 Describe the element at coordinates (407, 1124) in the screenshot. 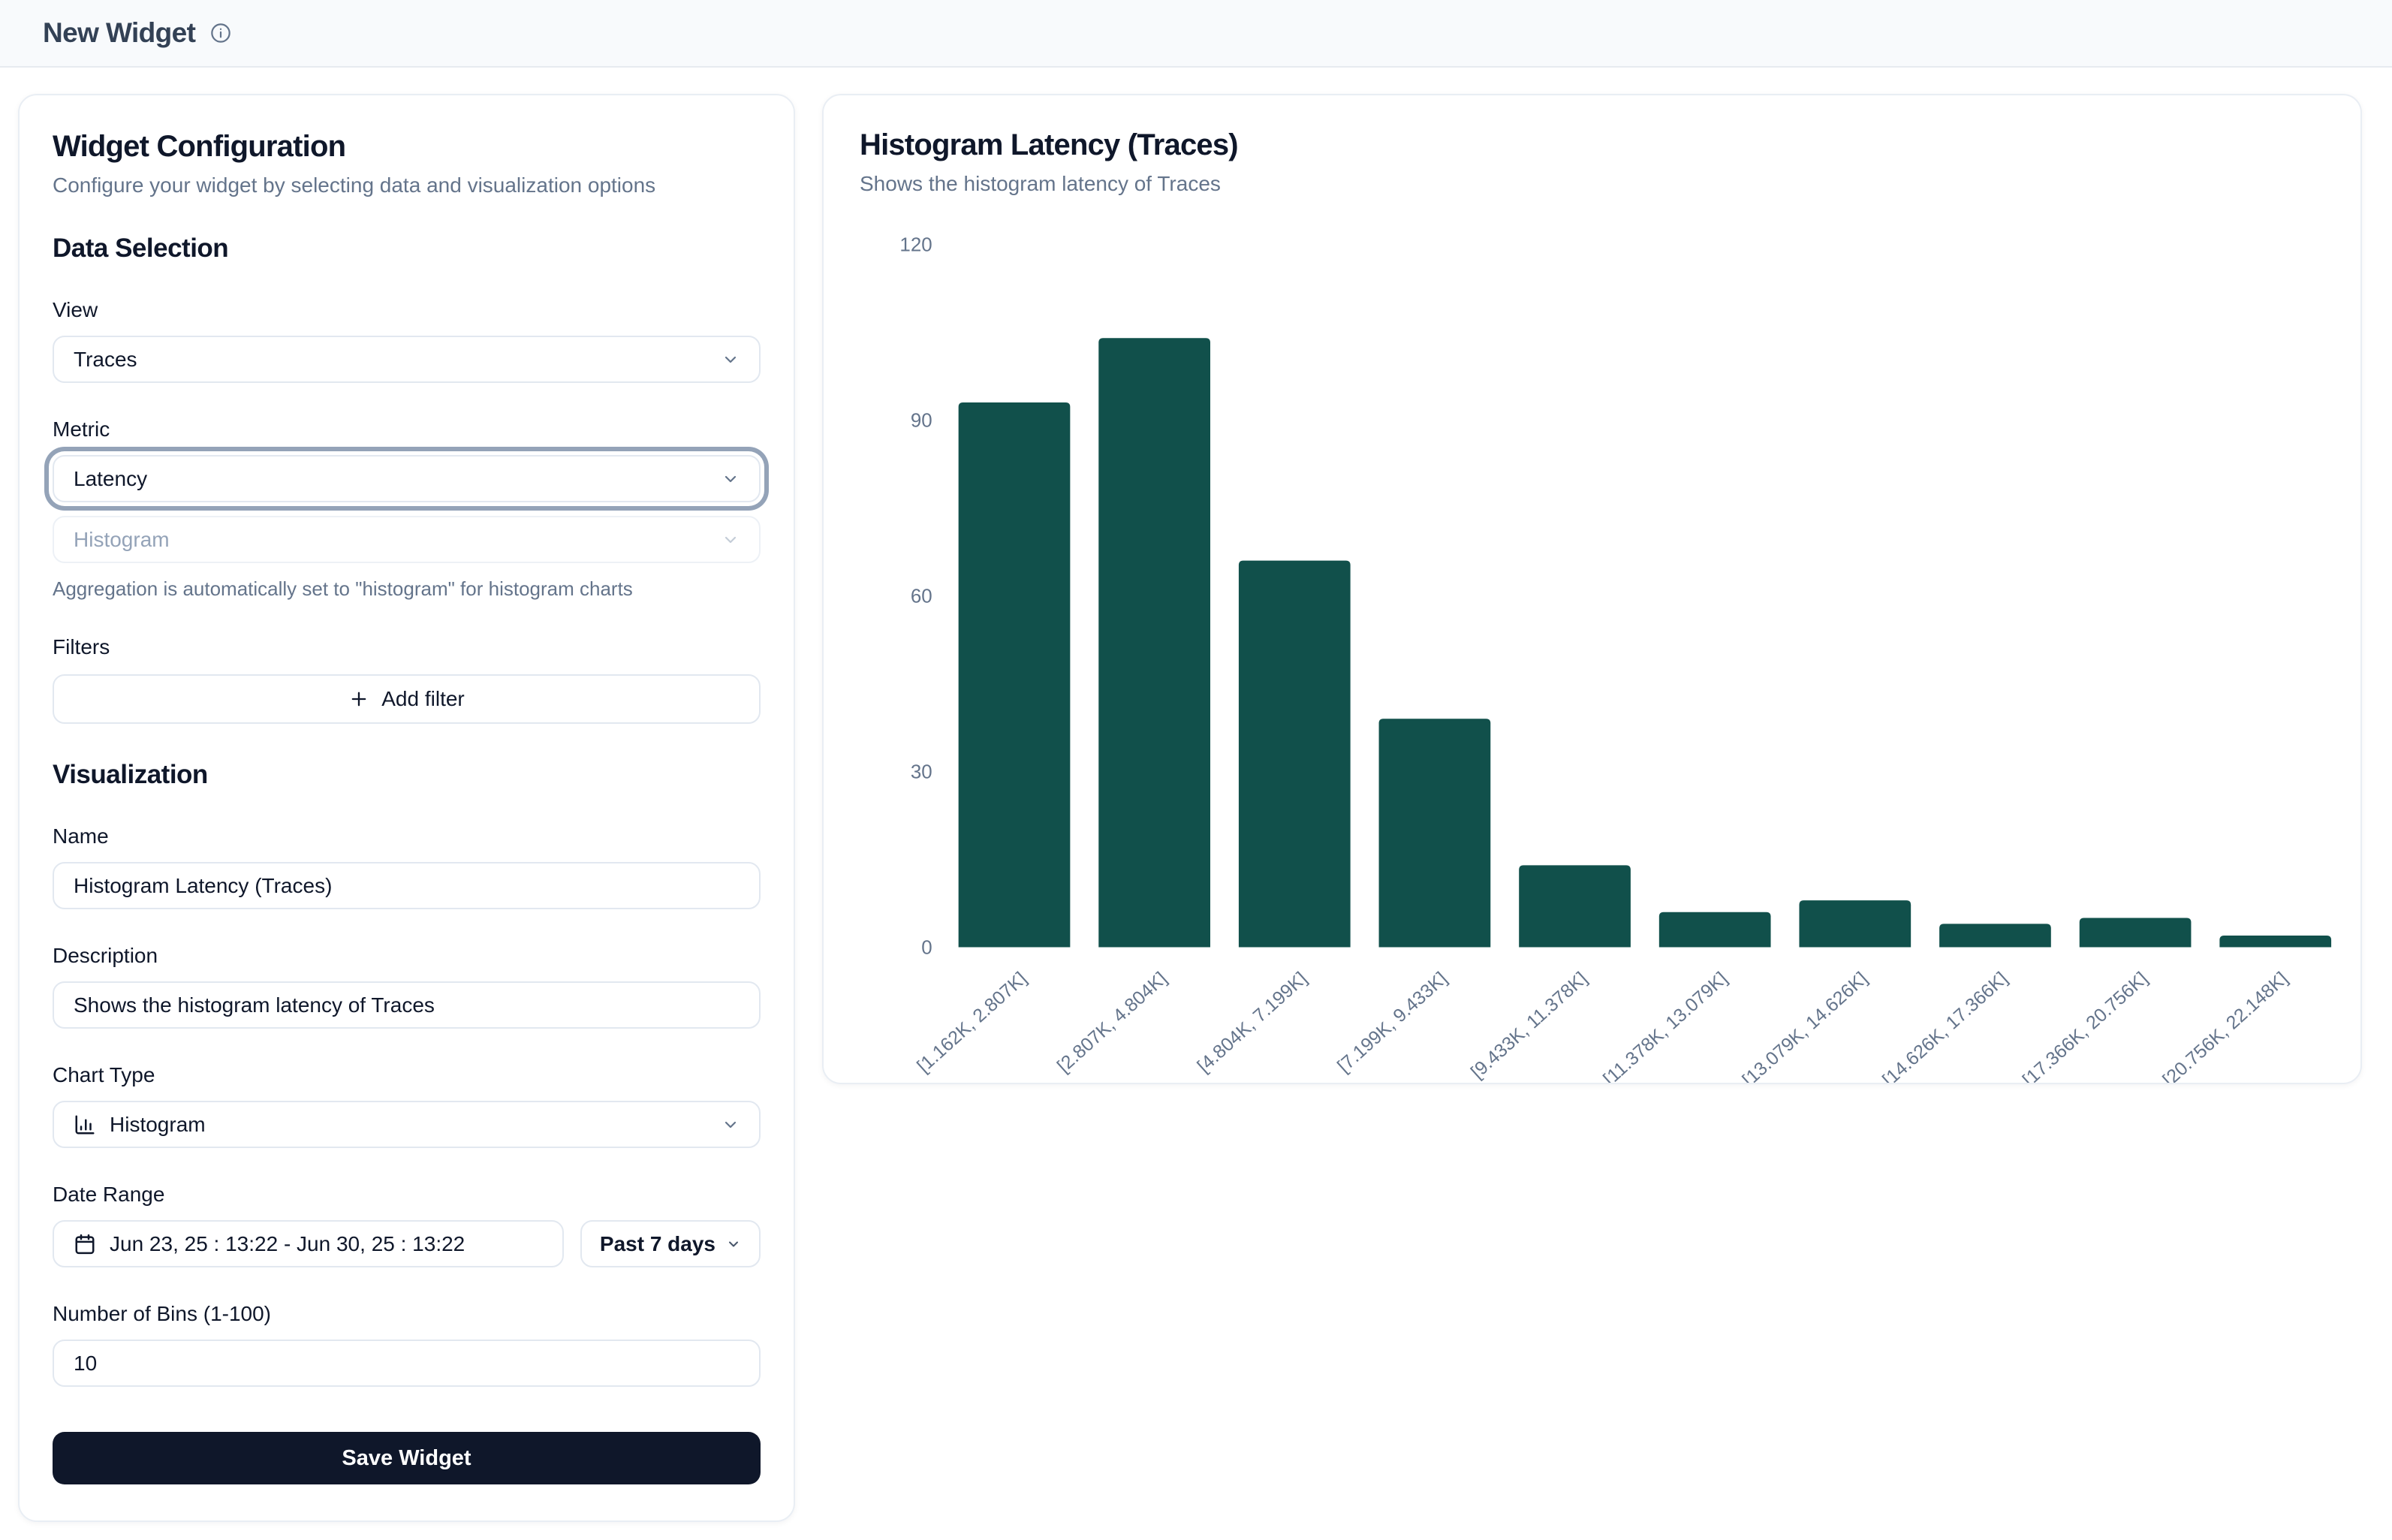

I see `chart-type-select: Histogram` at that location.